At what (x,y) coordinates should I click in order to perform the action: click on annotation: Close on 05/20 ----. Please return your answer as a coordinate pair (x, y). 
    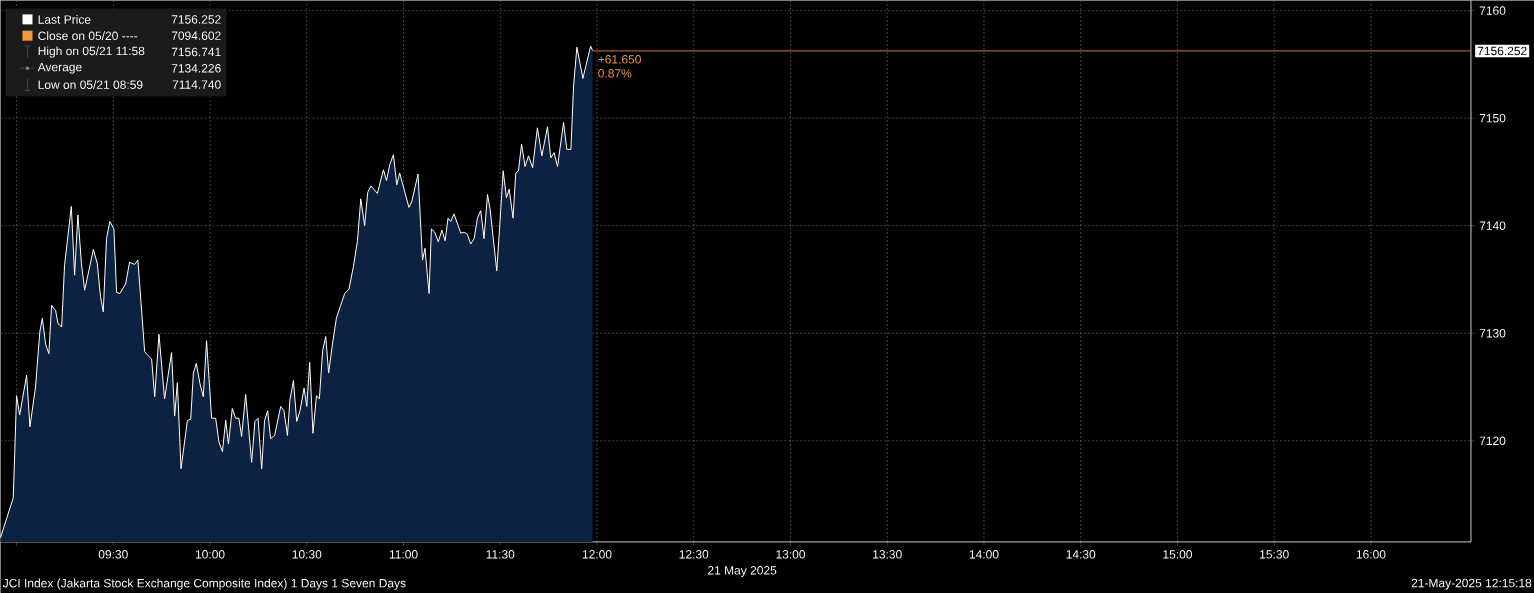
    Looking at the image, I should click on (88, 36).